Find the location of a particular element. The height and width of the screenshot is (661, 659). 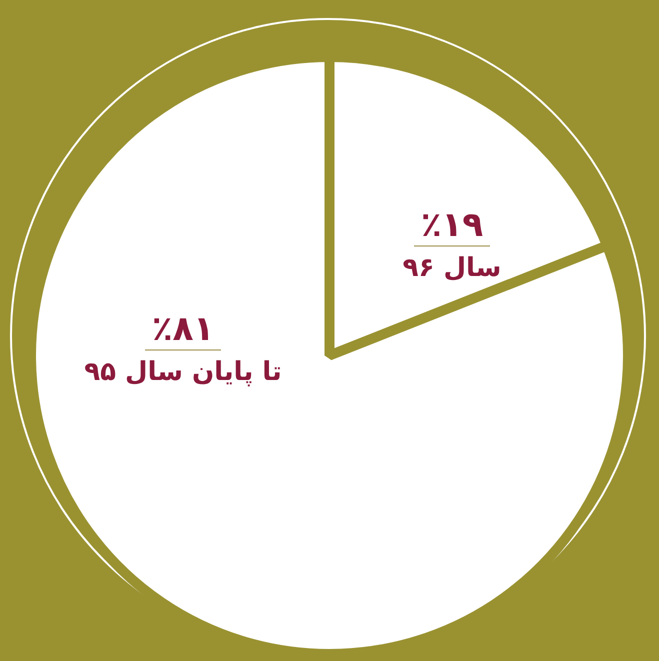

data-label: ٪۱۹ is located at coordinates (452, 225).